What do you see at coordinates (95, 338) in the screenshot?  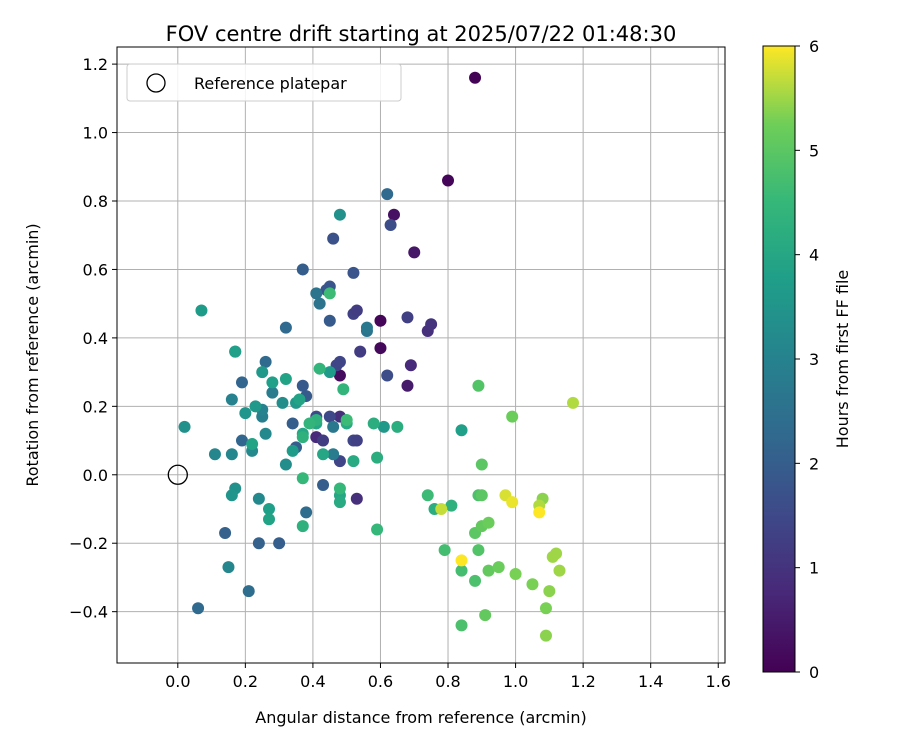 I see `y-tick-label: 0.4` at bounding box center [95, 338].